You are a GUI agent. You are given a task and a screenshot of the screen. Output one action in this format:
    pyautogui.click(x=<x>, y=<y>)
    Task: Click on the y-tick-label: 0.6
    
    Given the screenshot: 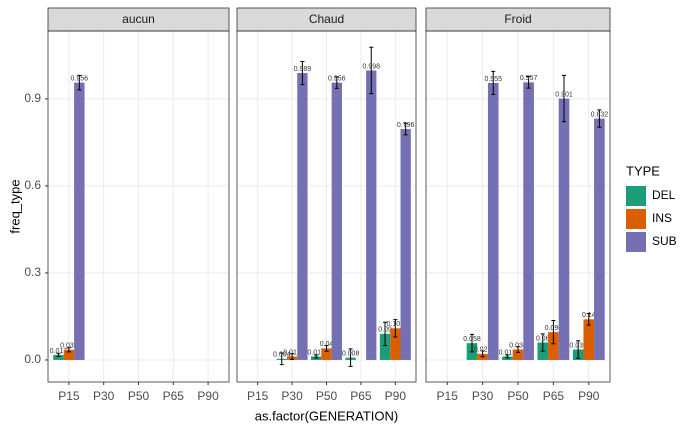 What is the action you would take?
    pyautogui.click(x=32, y=185)
    